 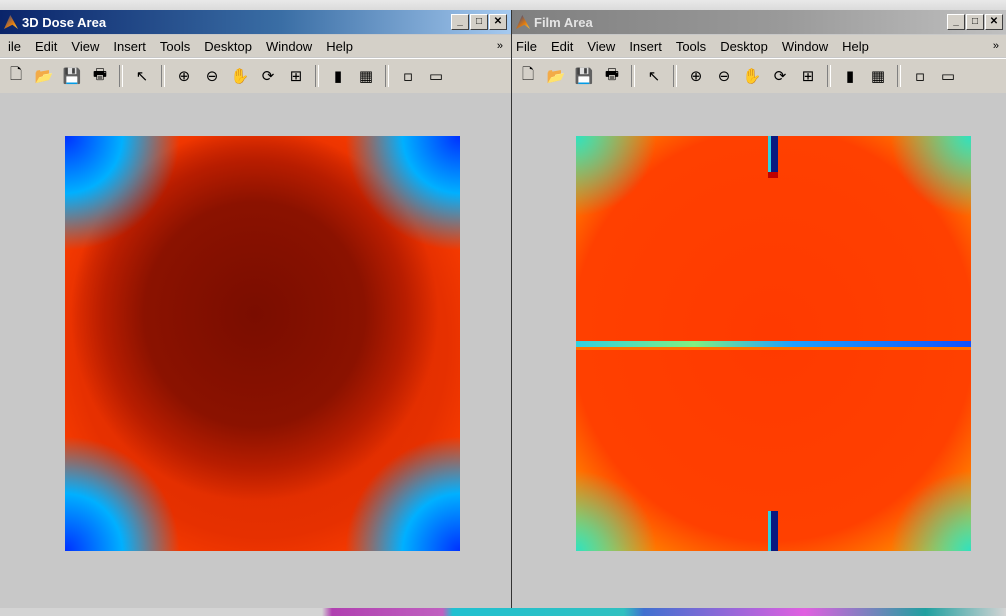 I want to click on dose-titlebar: 3D Dose Area _ □ ✕, so click(x=255, y=22).